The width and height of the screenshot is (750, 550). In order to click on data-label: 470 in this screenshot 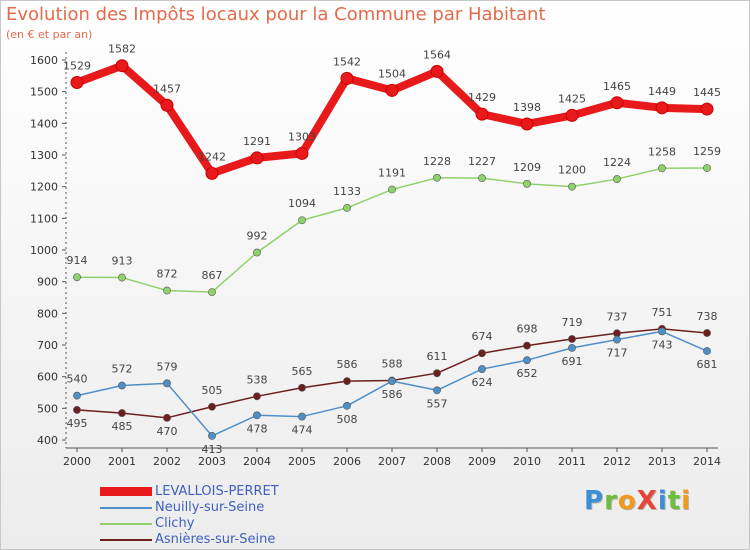, I will do `click(167, 431)`.